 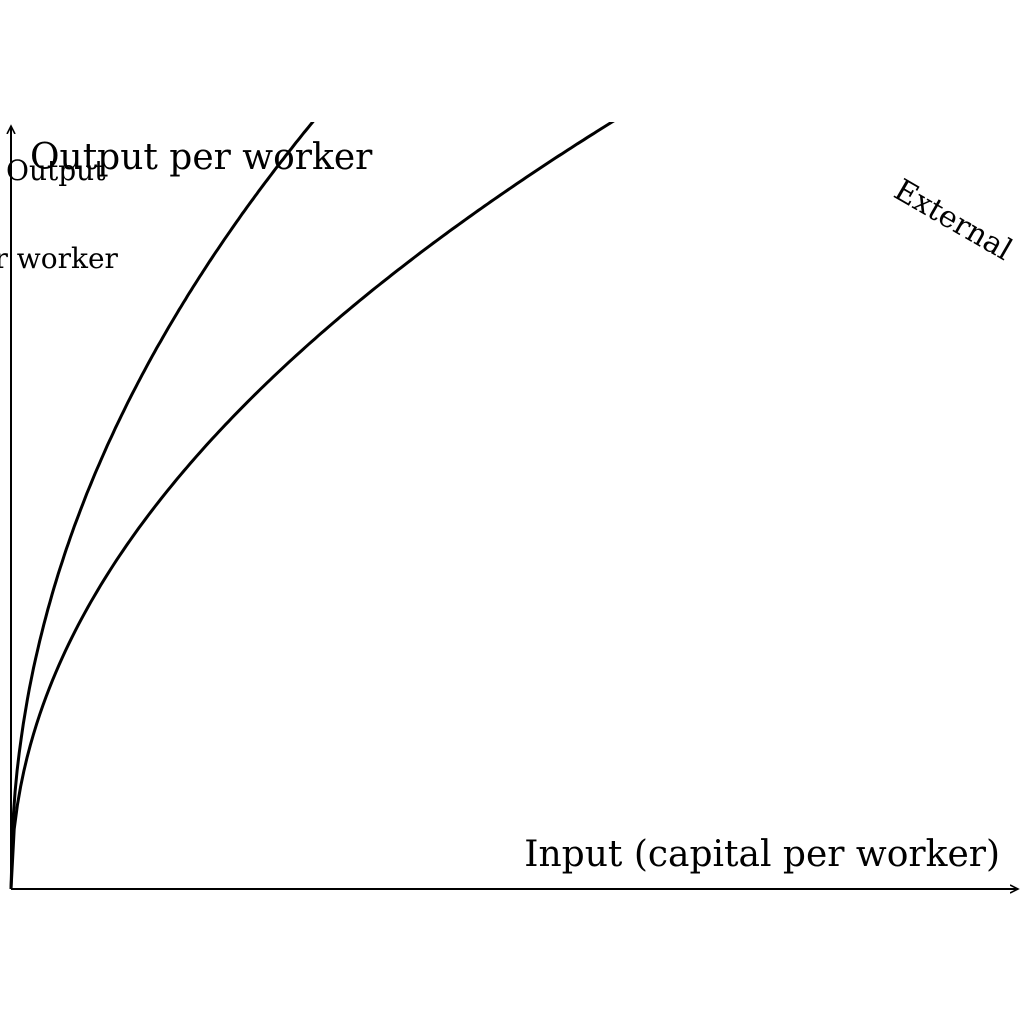 What do you see at coordinates (59, 258) in the screenshot?
I see `side-label-line2: per worker` at bounding box center [59, 258].